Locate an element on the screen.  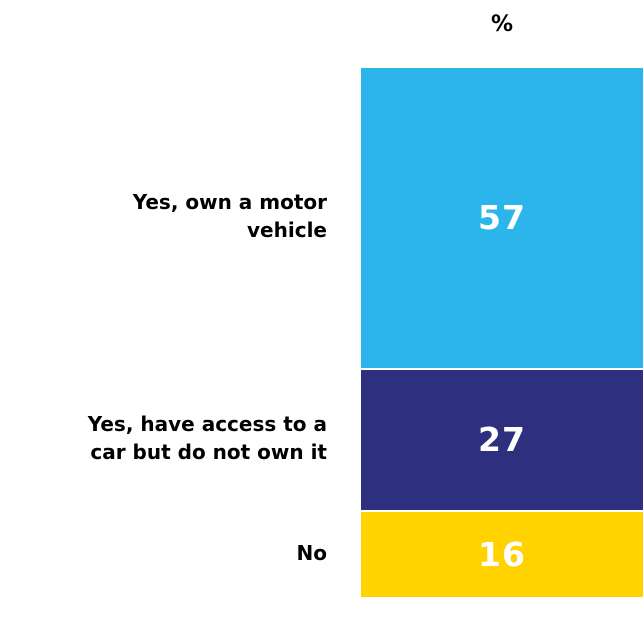
data-label: 57 is located at coordinates (502, 218).